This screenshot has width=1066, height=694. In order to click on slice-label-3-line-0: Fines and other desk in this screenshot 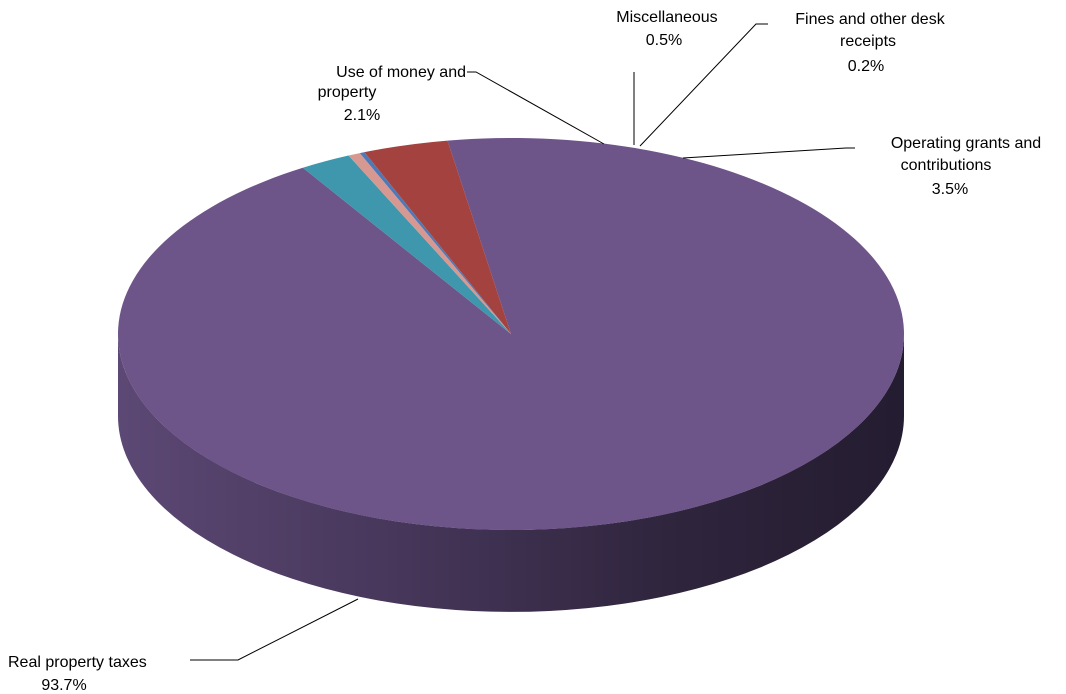, I will do `click(870, 19)`.